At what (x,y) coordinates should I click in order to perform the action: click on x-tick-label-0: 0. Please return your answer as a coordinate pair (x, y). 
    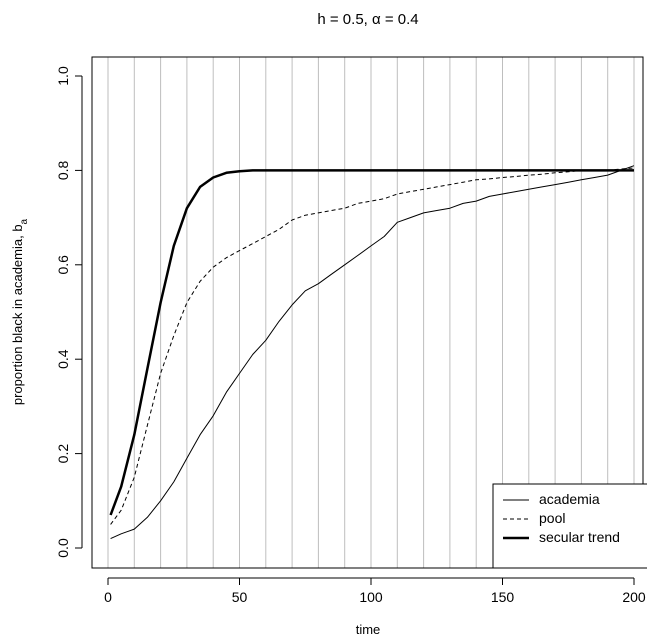
    Looking at the image, I should click on (108, 597).